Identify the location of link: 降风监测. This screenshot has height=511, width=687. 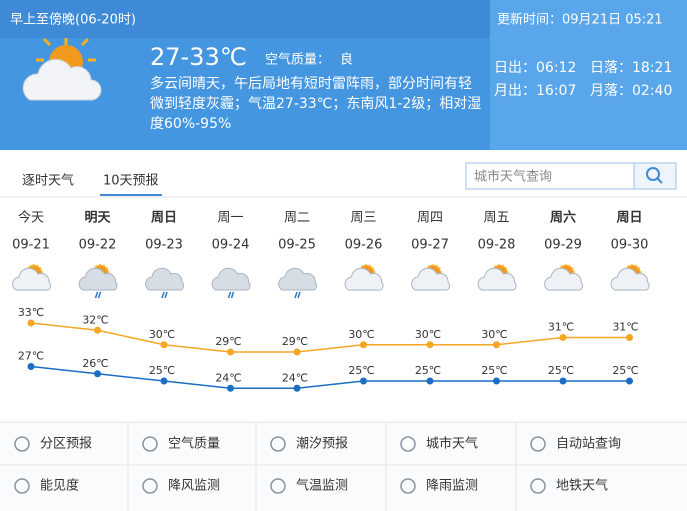
(181, 486).